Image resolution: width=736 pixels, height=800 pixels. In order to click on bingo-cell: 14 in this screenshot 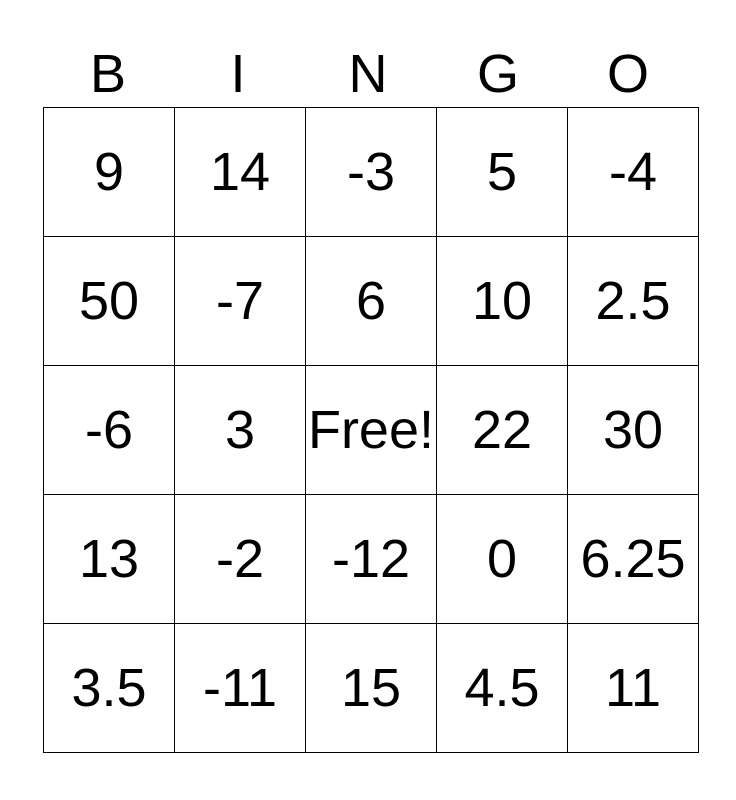, I will do `click(240, 172)`.